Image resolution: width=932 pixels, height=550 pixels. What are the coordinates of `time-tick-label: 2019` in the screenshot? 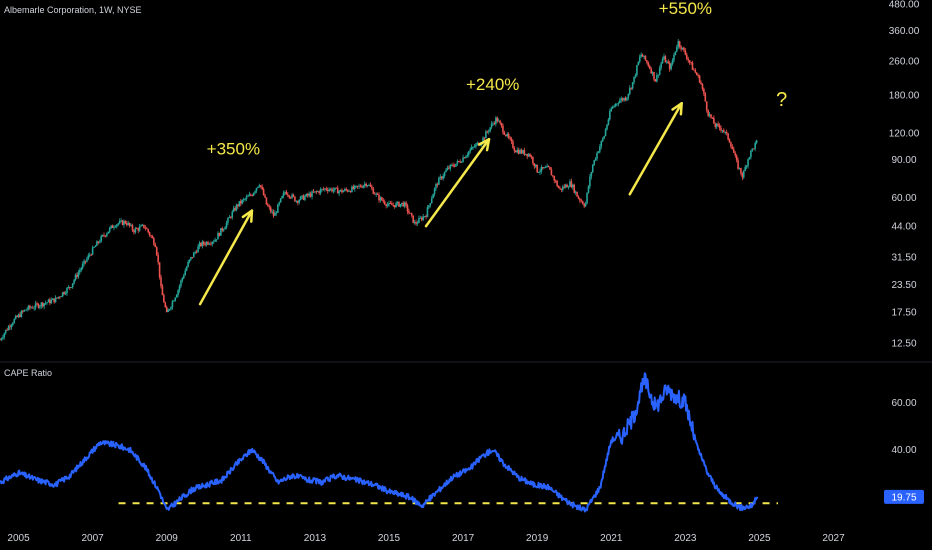 It's located at (537, 538).